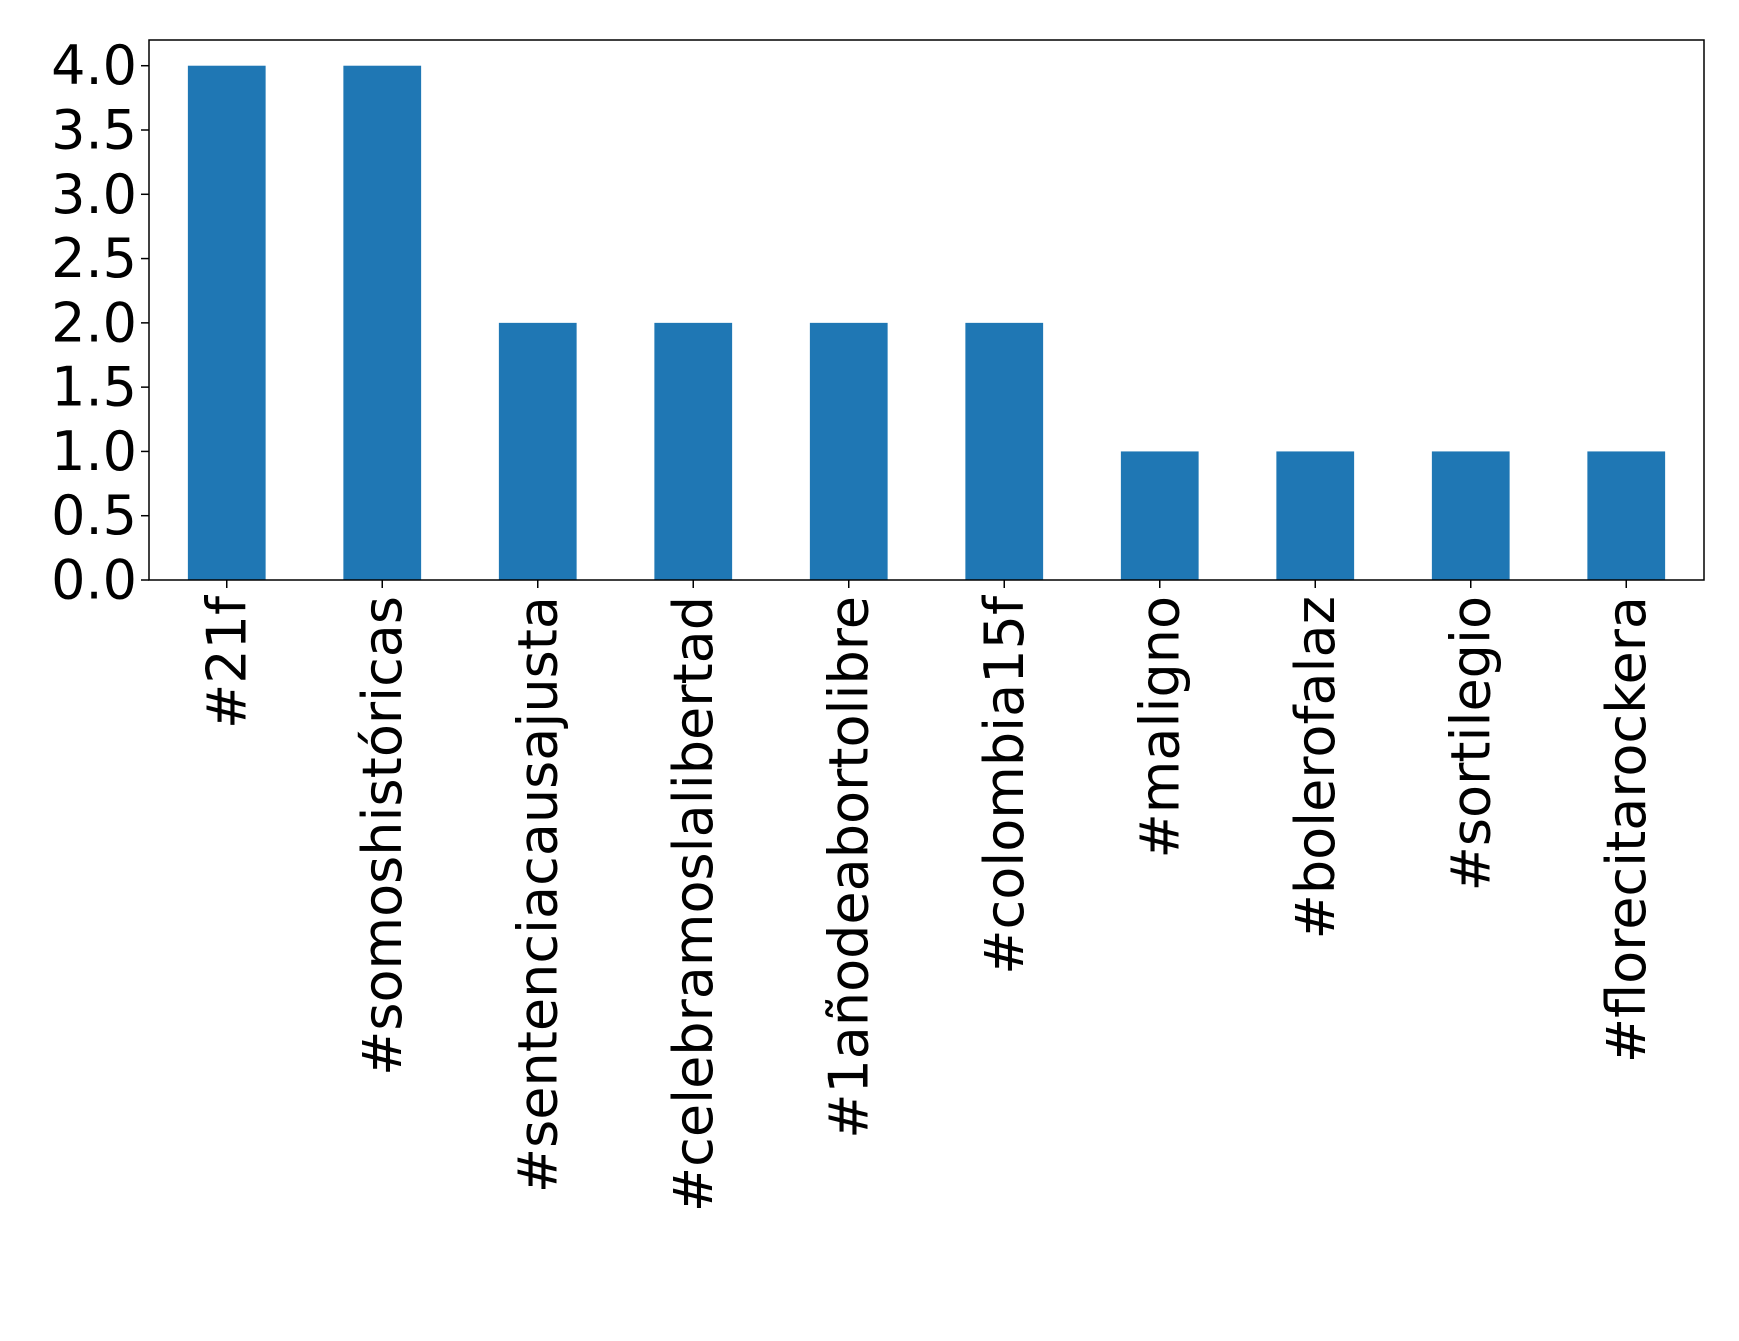 This screenshot has width=1739, height=1341. I want to click on x-tick-label: #21f, so click(226, 661).